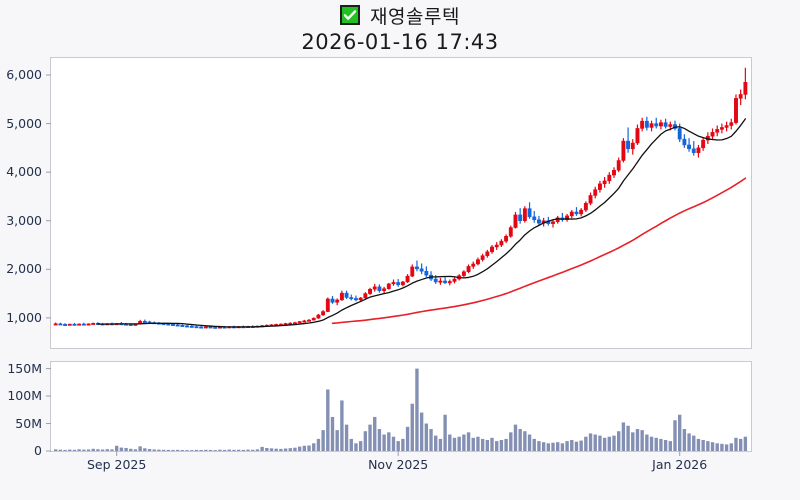  I want to click on page-title: 재영솔루텍, so click(415, 16).